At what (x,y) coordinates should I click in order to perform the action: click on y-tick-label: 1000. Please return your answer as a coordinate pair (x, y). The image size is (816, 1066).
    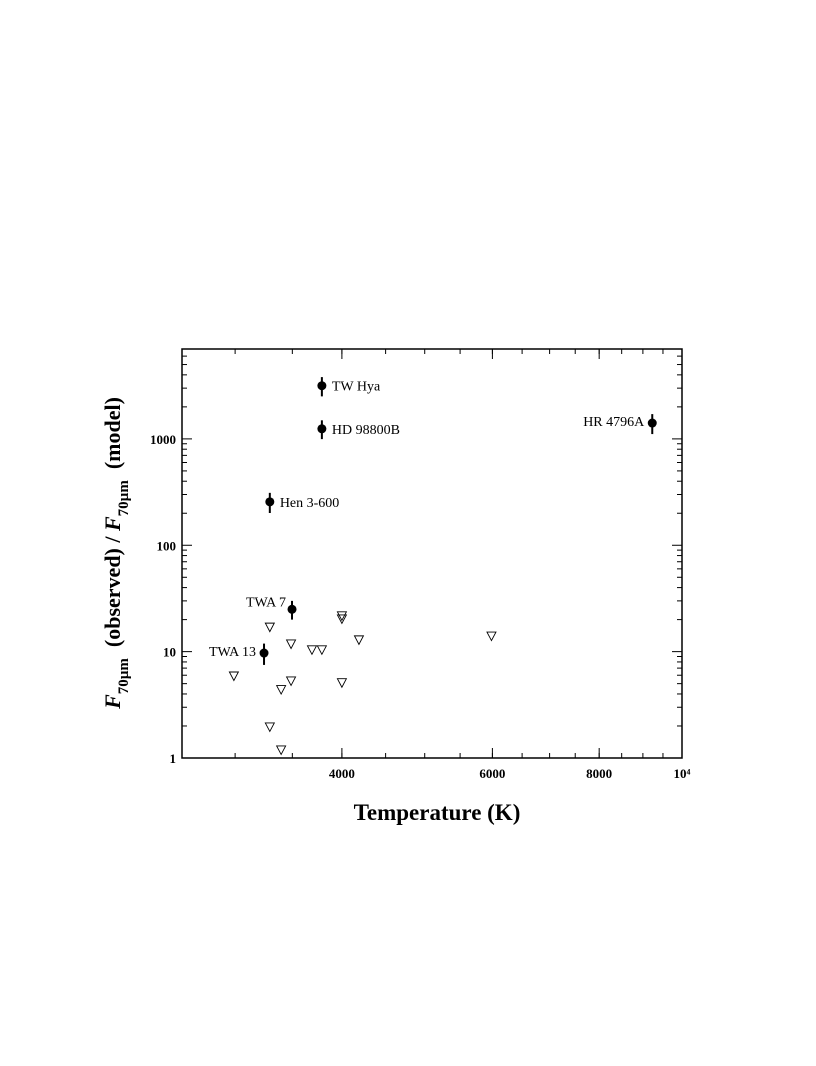
    Looking at the image, I should click on (163, 439).